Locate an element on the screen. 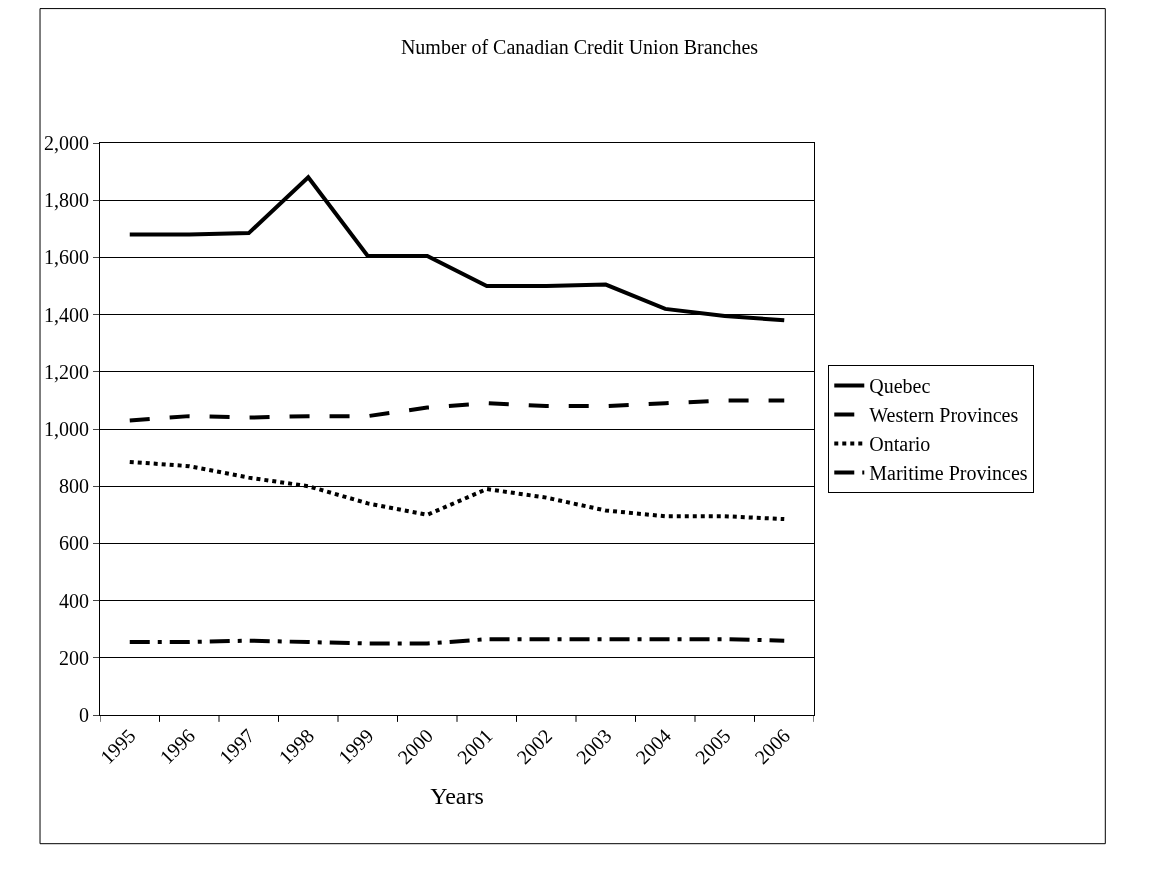 The height and width of the screenshot is (882, 1159). y-tick-label: 1,400 is located at coordinates (66, 314).